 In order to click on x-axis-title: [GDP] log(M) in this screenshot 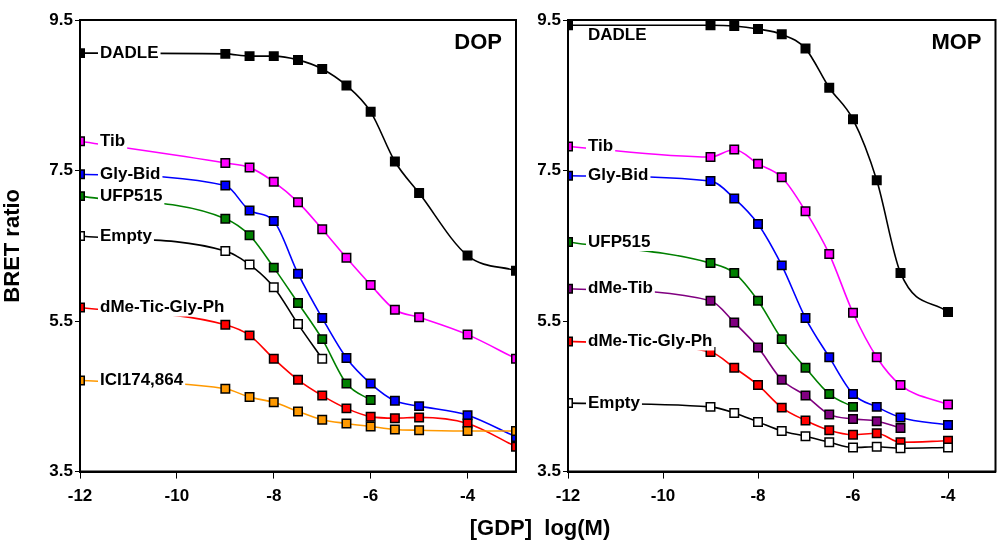, I will do `click(540, 528)`.